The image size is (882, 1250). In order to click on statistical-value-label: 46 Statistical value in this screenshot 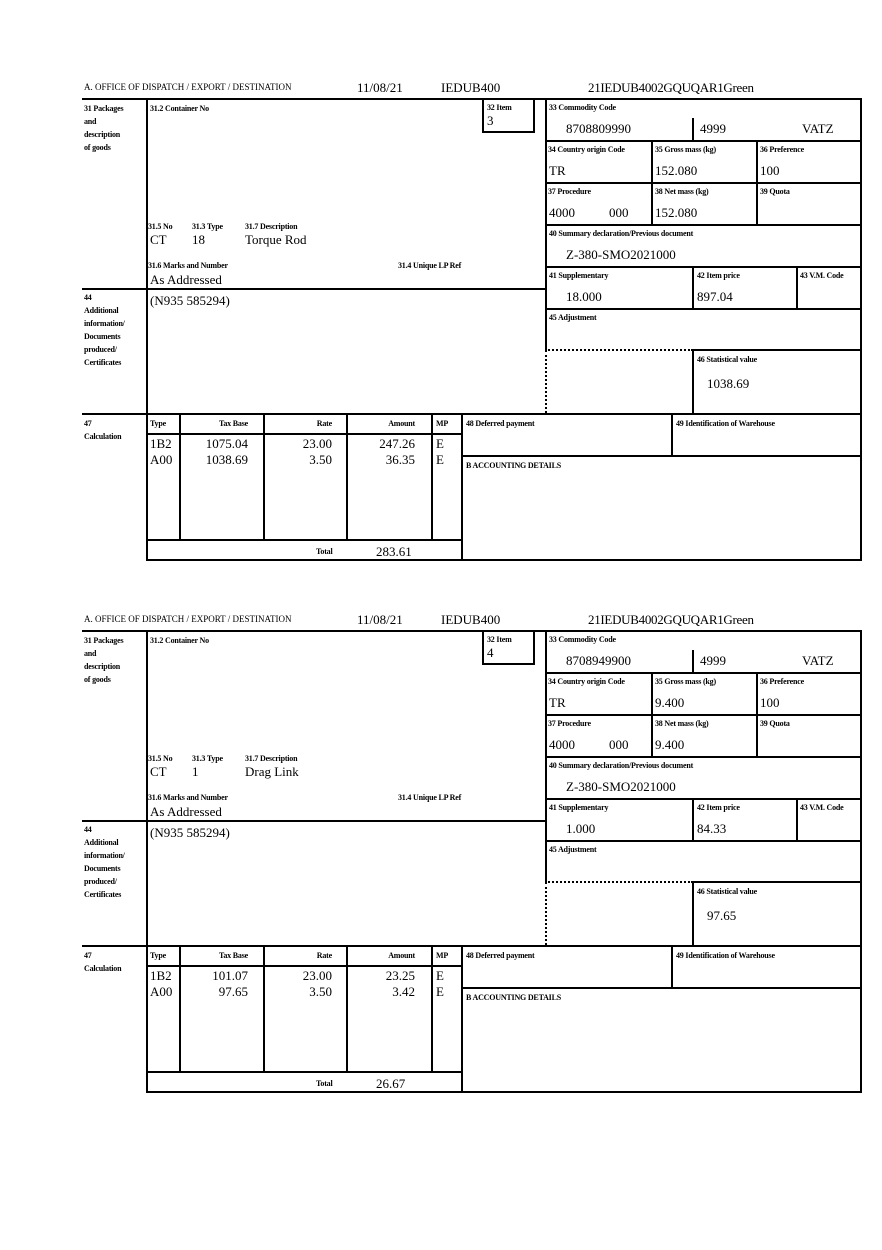, I will do `click(727, 891)`.